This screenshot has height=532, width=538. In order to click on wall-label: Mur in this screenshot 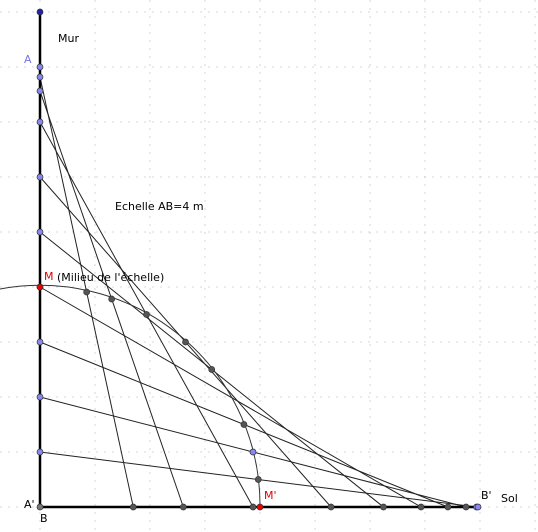, I will do `click(68, 38)`.